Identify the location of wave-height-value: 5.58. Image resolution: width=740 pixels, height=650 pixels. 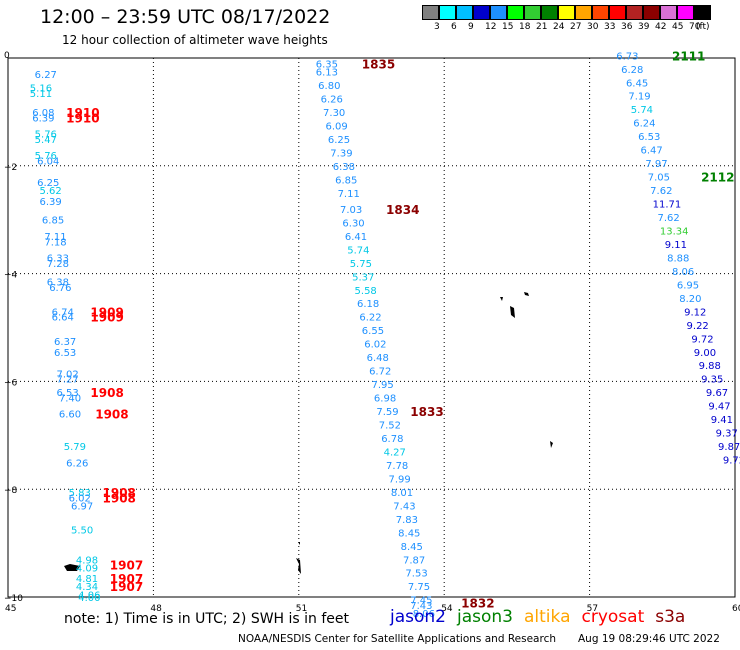
(366, 291).